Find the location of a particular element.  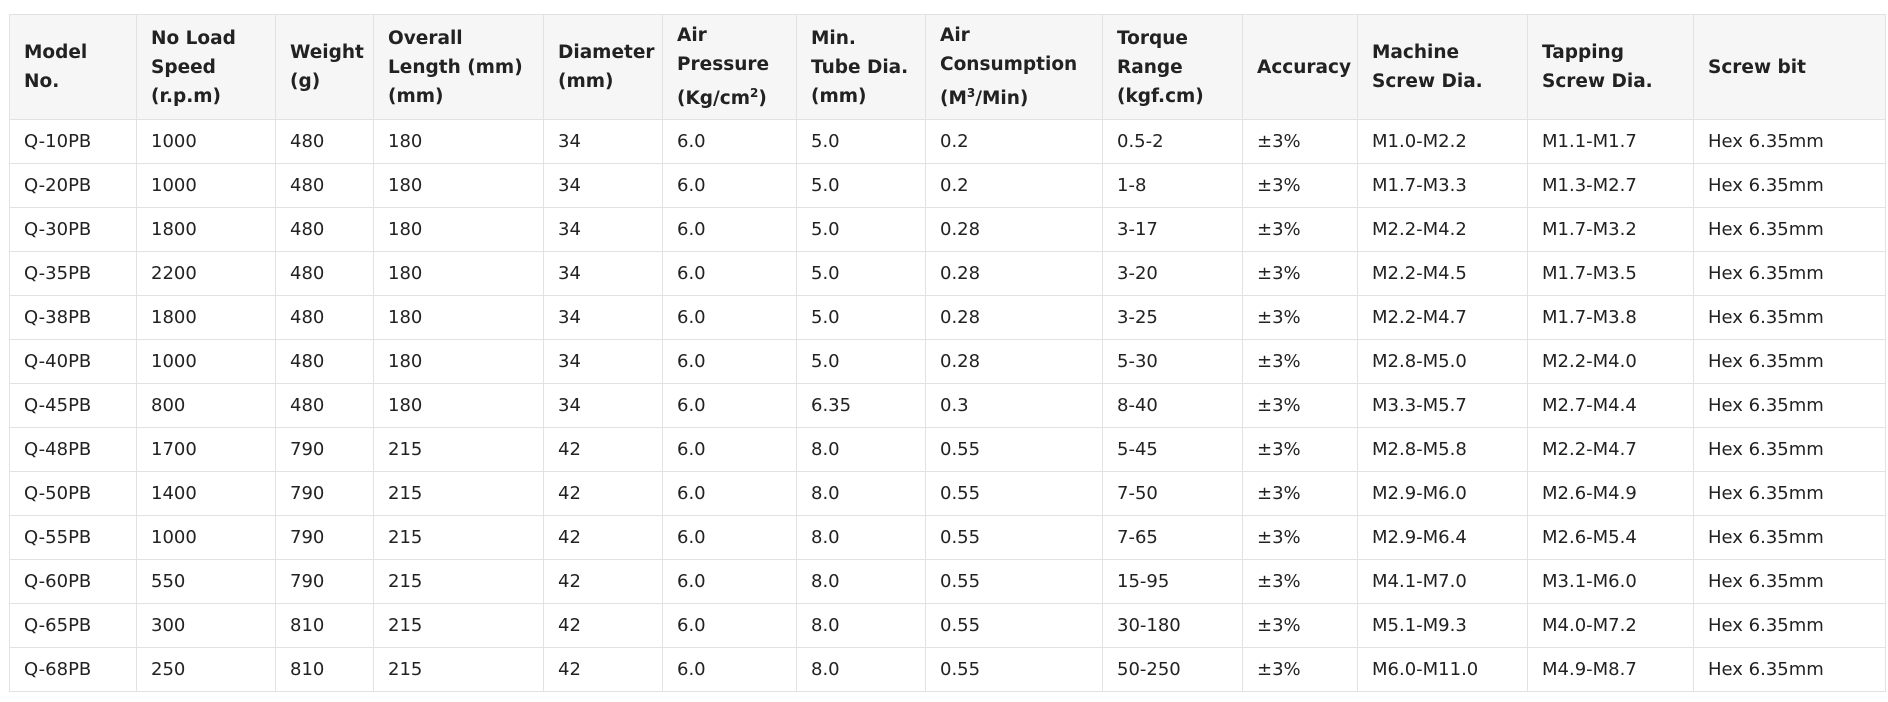

table-cell: Q-68PB is located at coordinates (73, 669).